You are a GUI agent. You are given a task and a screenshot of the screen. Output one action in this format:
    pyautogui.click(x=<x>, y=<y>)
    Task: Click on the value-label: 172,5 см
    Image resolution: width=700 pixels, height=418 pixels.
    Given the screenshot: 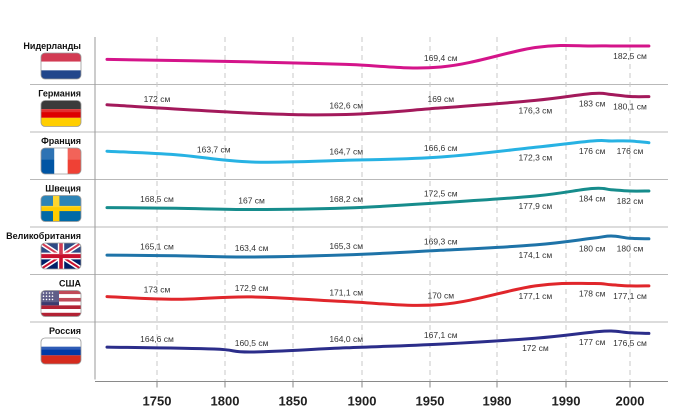 What is the action you would take?
    pyautogui.click(x=441, y=194)
    